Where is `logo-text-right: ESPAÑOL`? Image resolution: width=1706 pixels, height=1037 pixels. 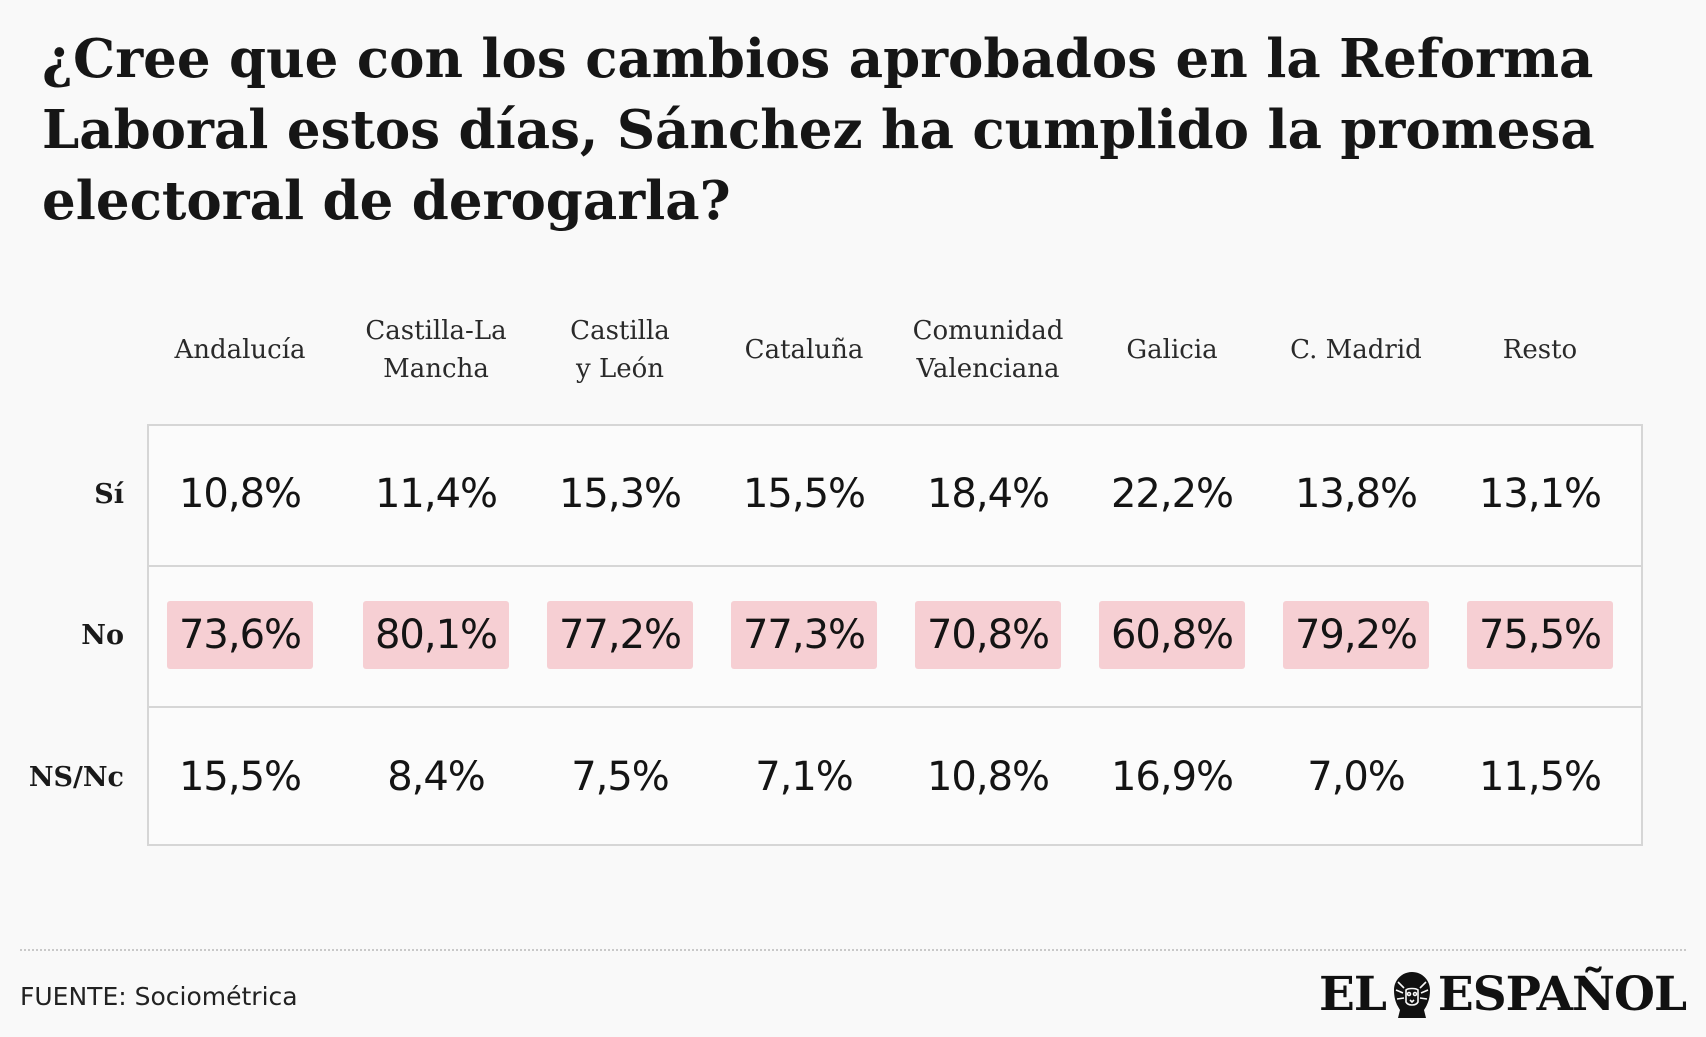
logo-text-right: ESPAÑOL is located at coordinates (1562, 994).